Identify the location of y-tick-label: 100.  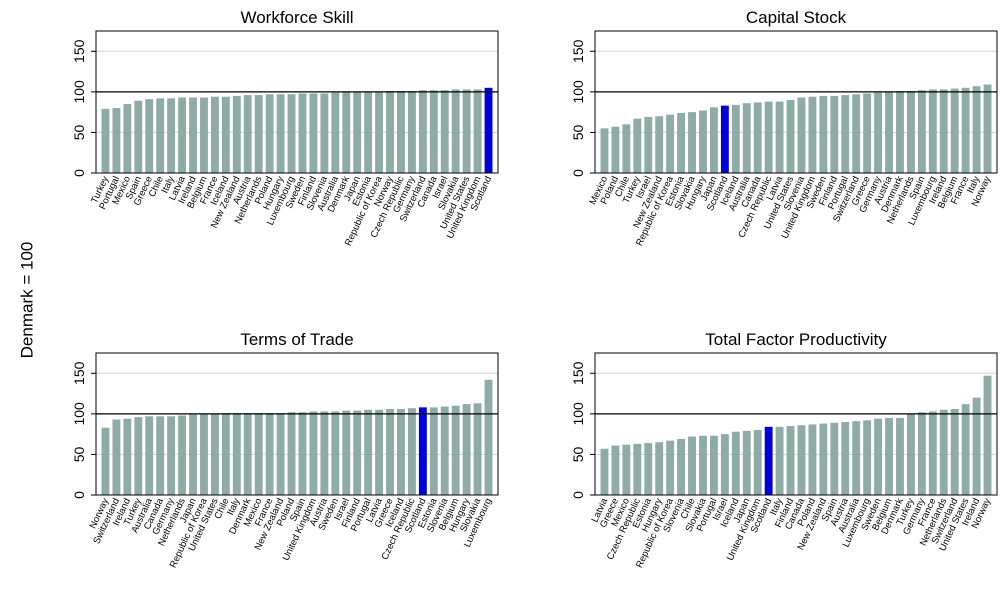
(79, 414).